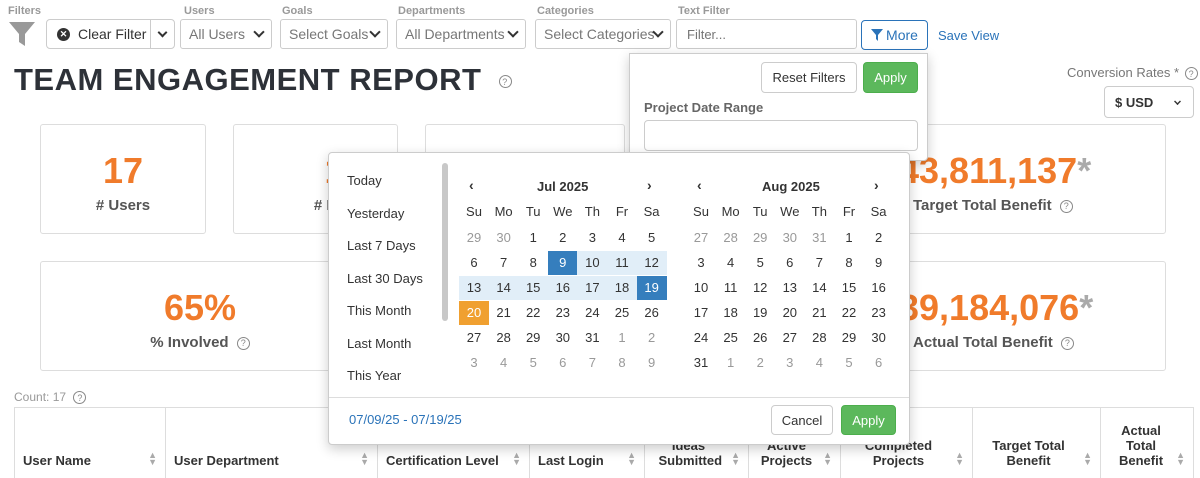 Image resolution: width=1200 pixels, height=478 pixels. Describe the element at coordinates (766, 34) in the screenshot. I see `text-filter-input` at that location.